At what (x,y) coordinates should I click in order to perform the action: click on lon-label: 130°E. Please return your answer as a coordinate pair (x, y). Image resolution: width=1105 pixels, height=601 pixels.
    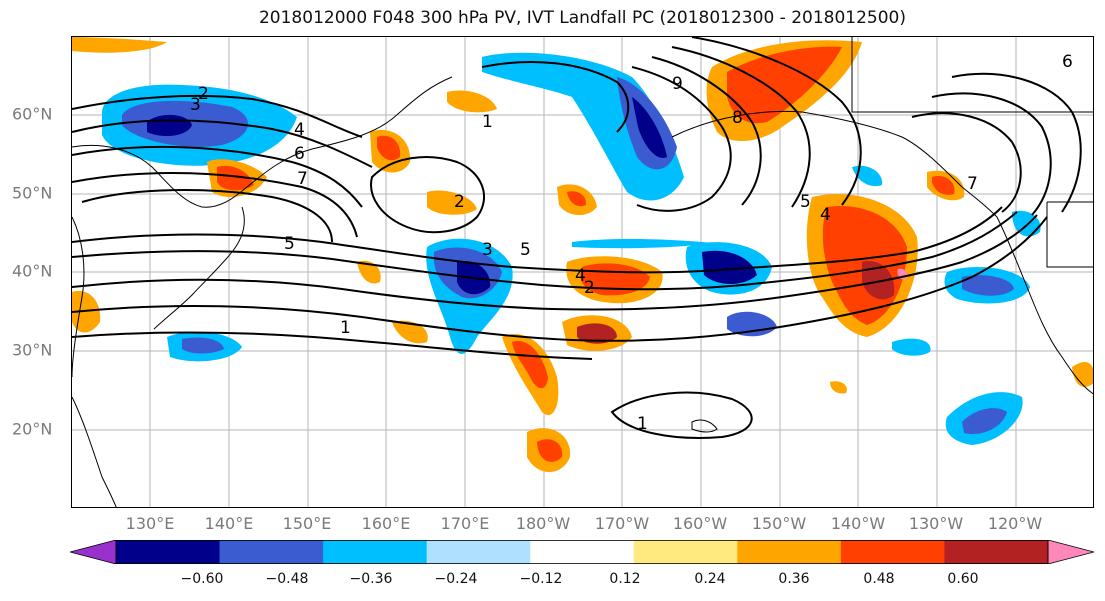
    Looking at the image, I should click on (150, 523).